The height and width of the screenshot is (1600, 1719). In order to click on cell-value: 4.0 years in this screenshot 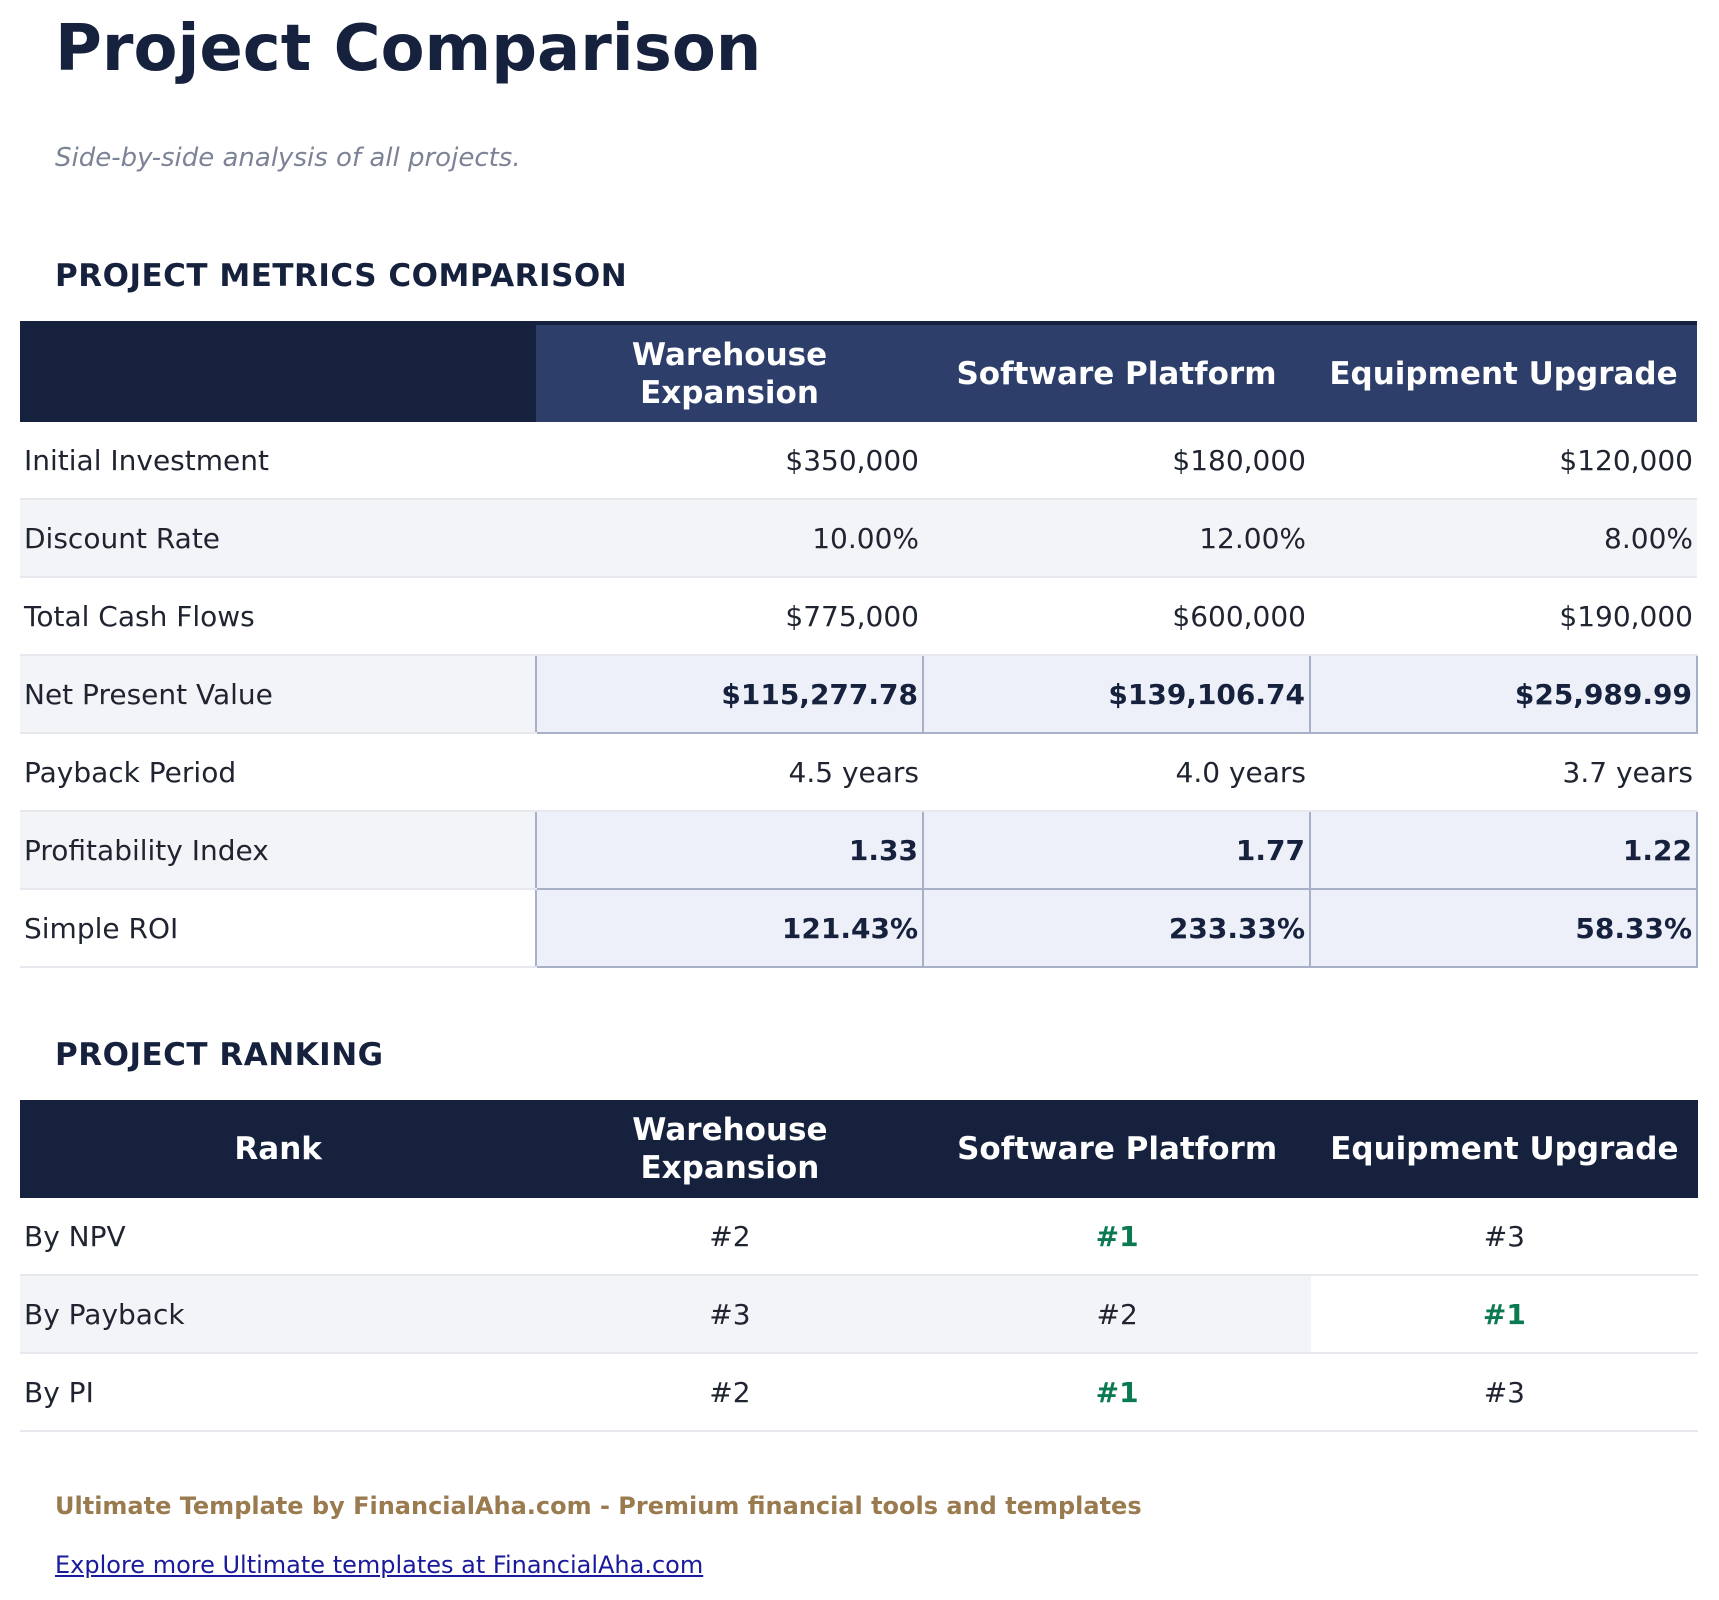, I will do `click(1116, 772)`.